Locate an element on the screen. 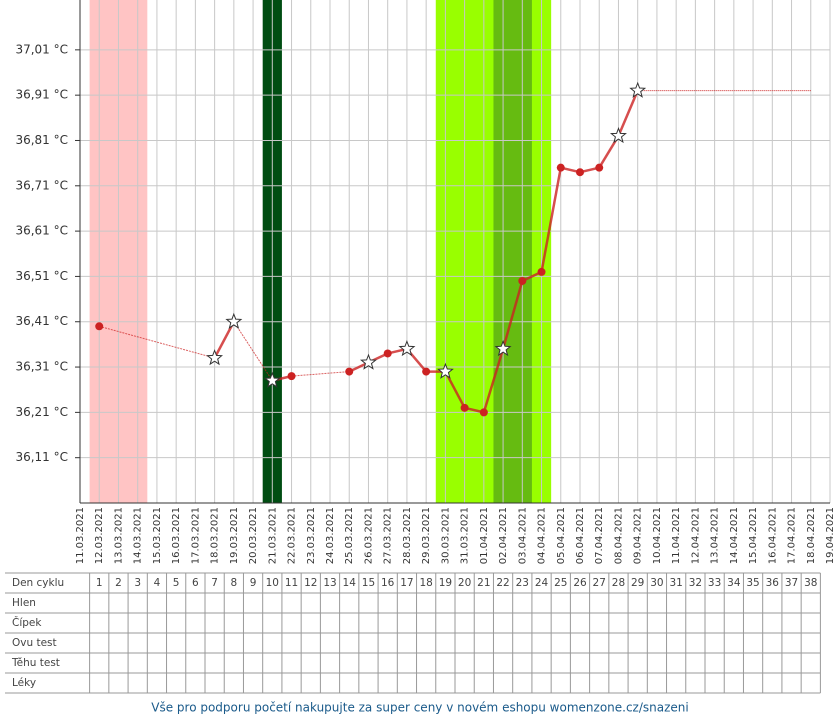 Image resolution: width=840 pixels, height=720 pixels. x-tick-label: 16.04.2021 is located at coordinates (772, 535).